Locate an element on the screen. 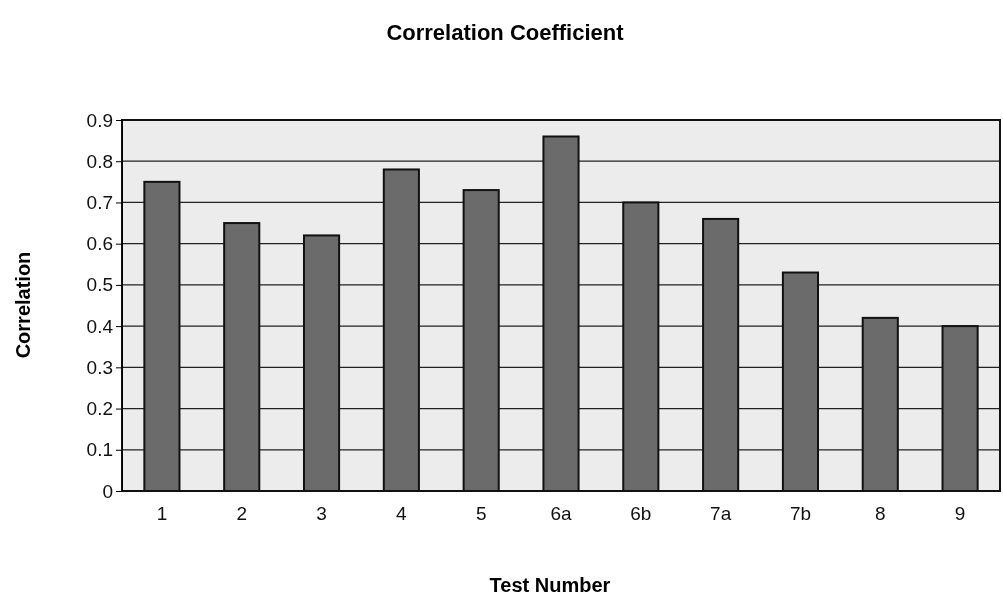  x-tick-label: 9 is located at coordinates (960, 514).